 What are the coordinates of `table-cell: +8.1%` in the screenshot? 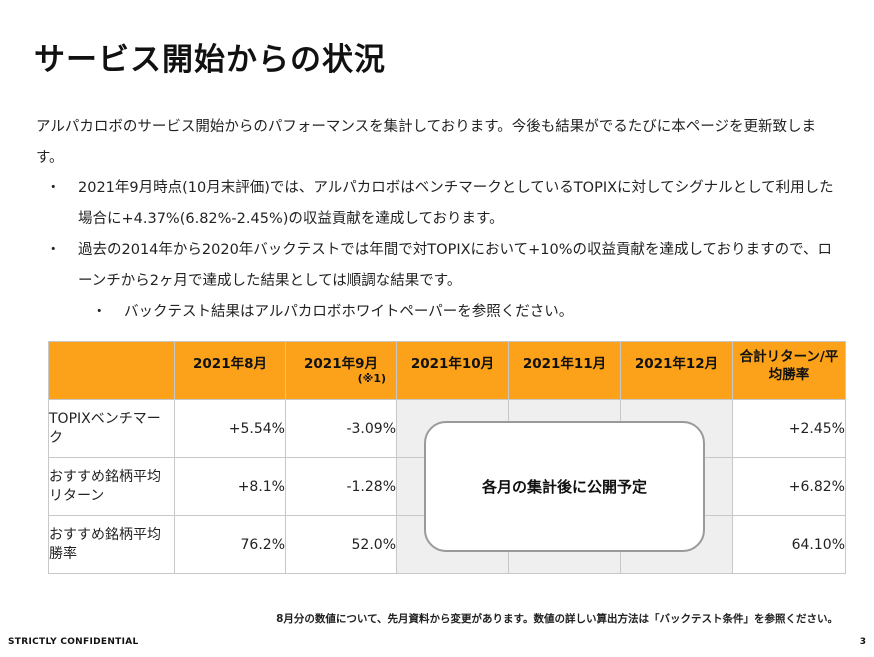 It's located at (230, 486).